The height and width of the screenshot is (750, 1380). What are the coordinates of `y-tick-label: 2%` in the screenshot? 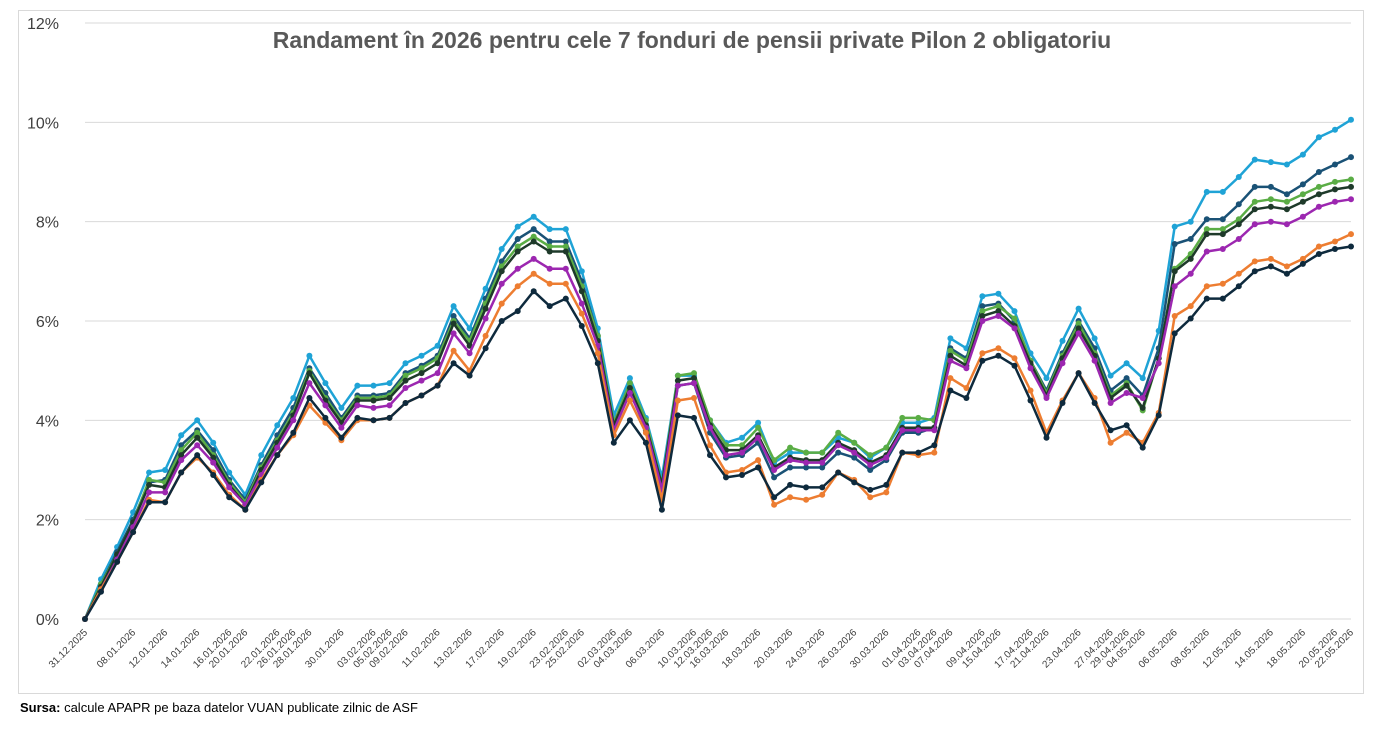 It's located at (47, 521).